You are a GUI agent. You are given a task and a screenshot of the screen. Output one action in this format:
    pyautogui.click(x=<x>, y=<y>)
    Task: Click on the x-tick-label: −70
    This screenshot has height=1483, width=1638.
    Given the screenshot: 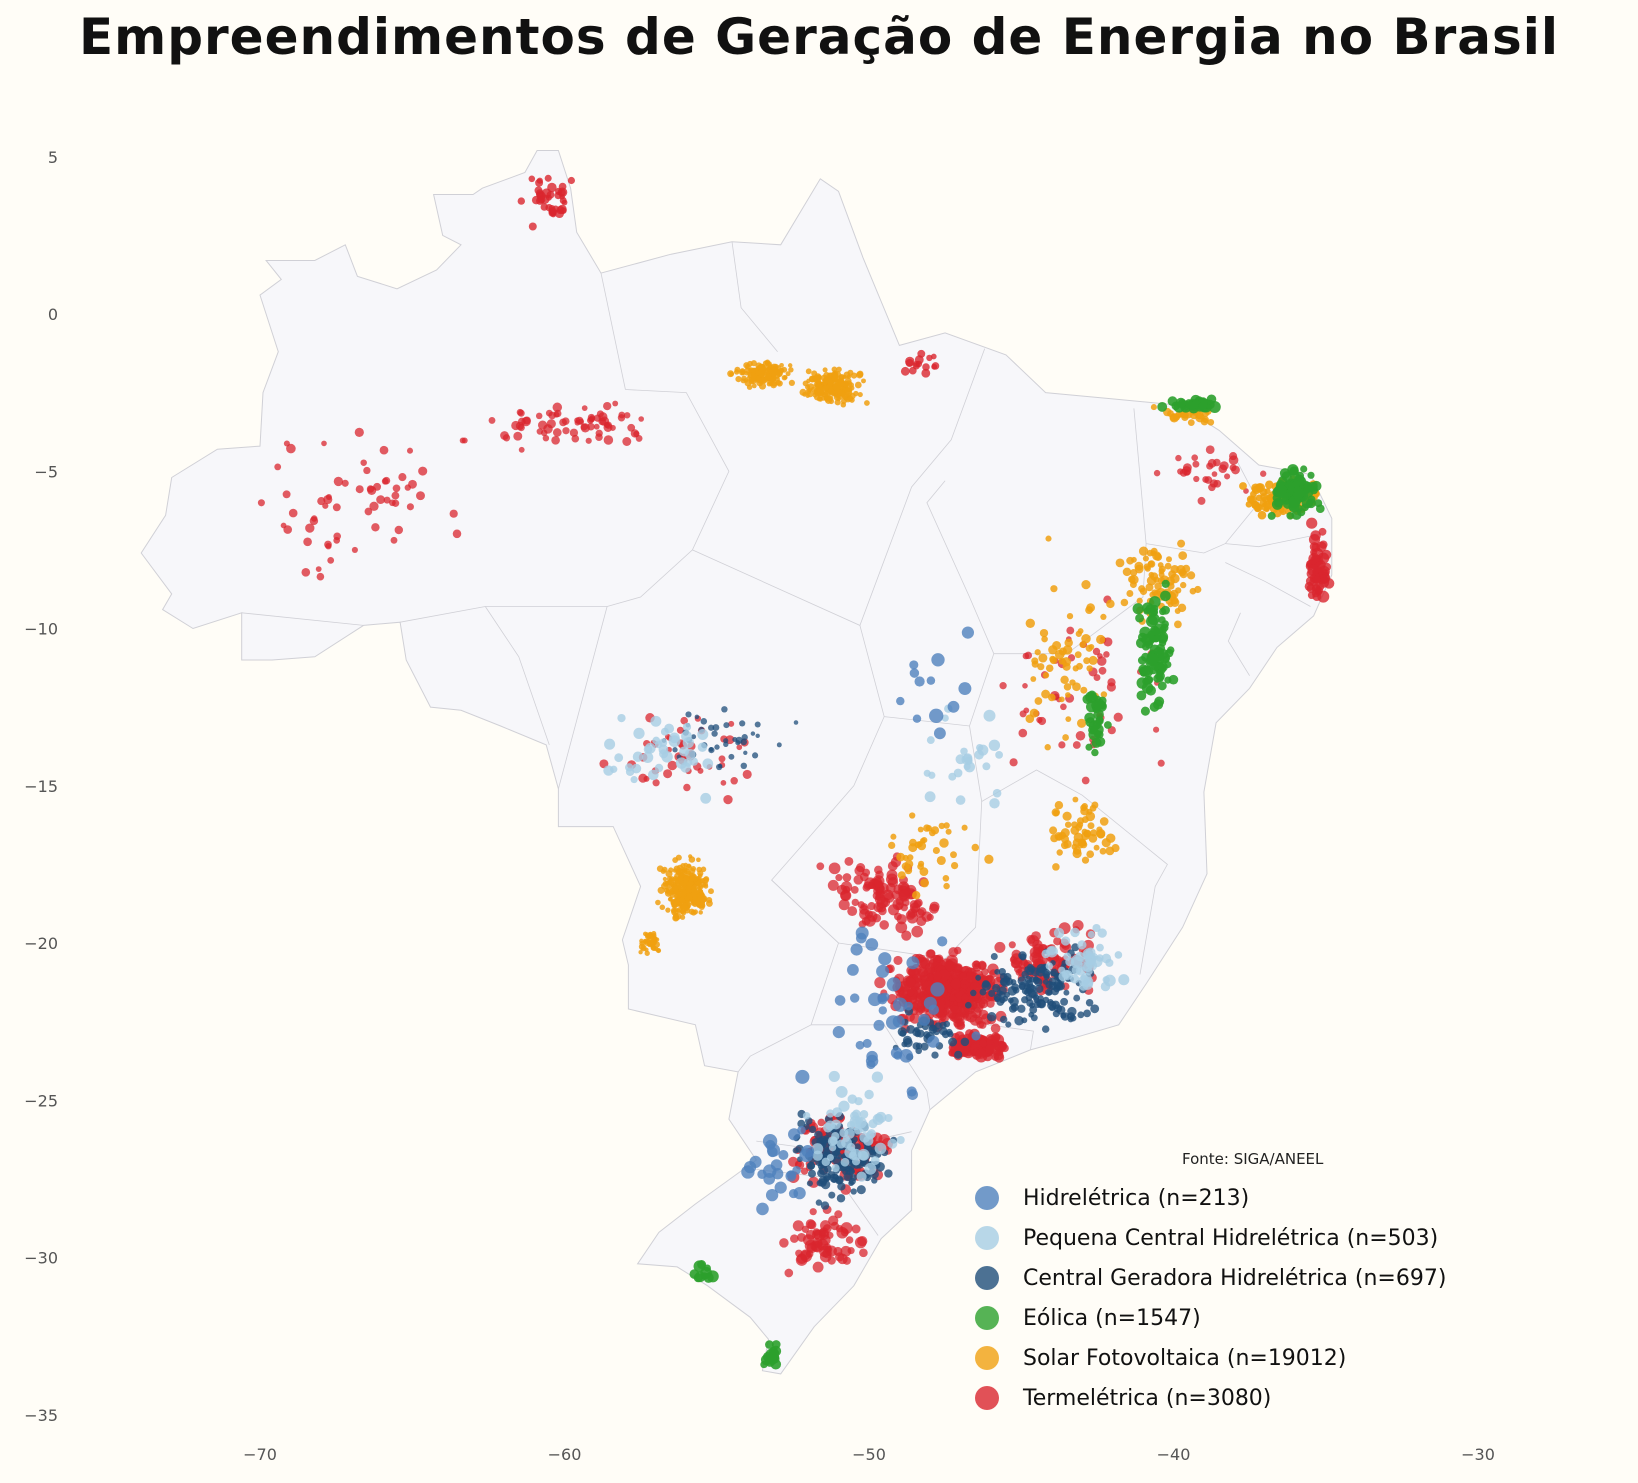 What is the action you would take?
    pyautogui.click(x=260, y=1454)
    